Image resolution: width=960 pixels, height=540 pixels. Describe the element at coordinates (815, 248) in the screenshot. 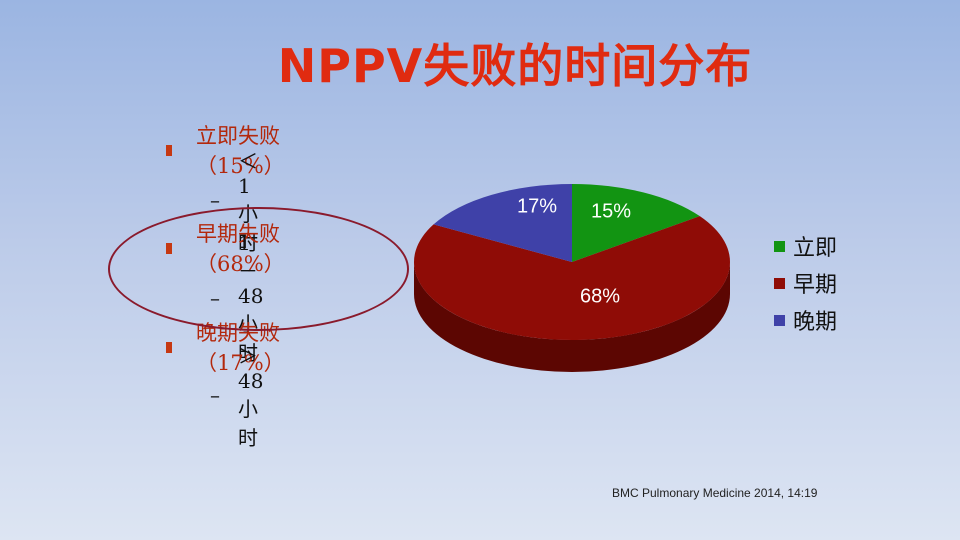

I see `legend-label: 立即` at that location.